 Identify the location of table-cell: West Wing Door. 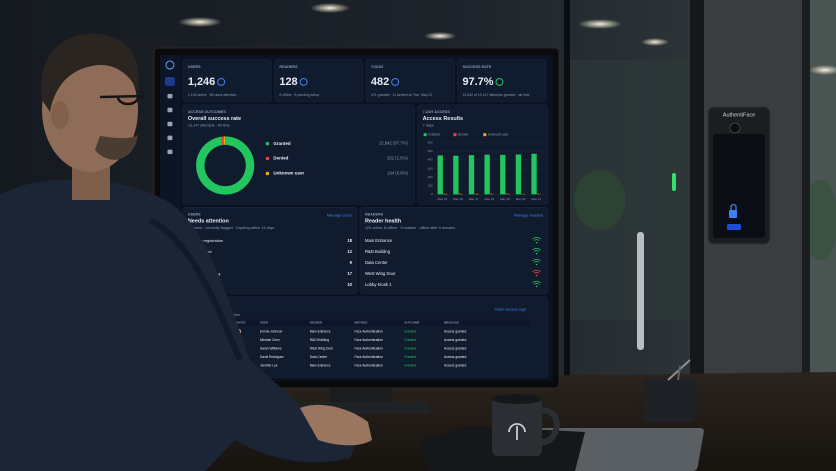
(322, 348).